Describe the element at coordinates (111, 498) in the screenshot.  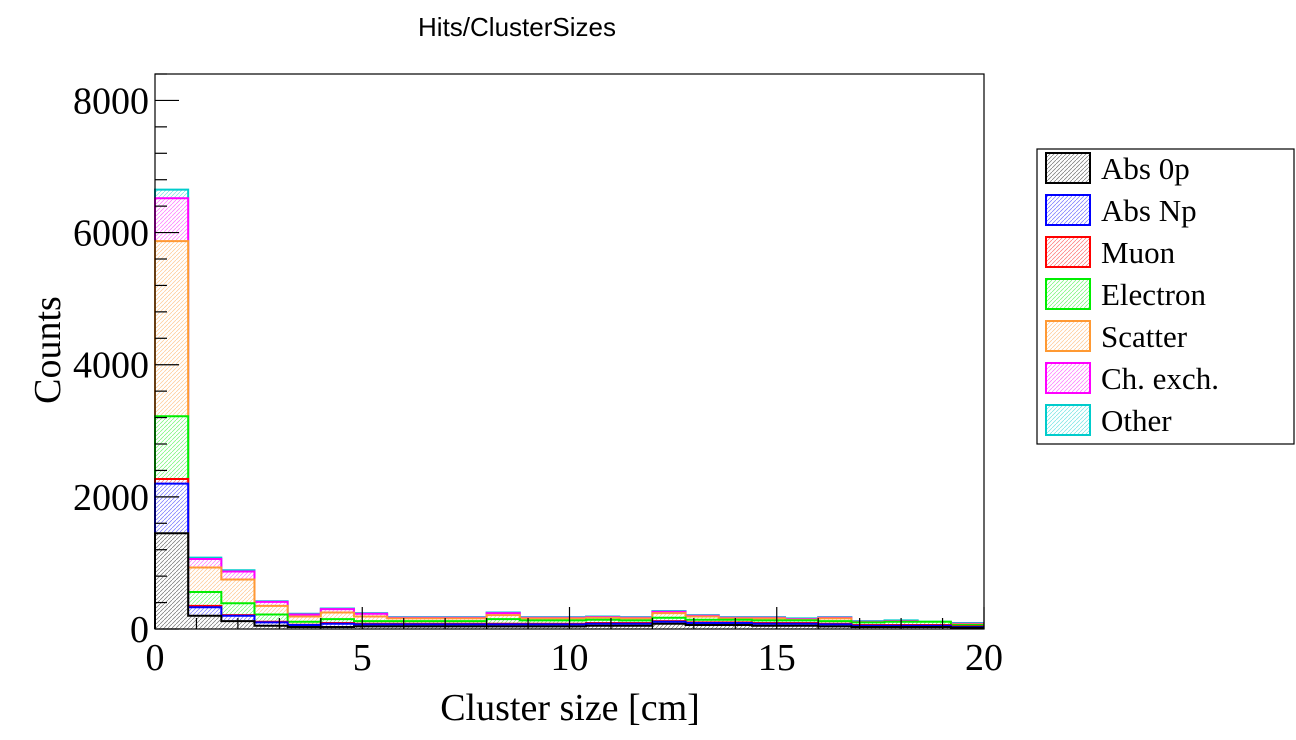
I see `y-tick-label: 2000` at that location.